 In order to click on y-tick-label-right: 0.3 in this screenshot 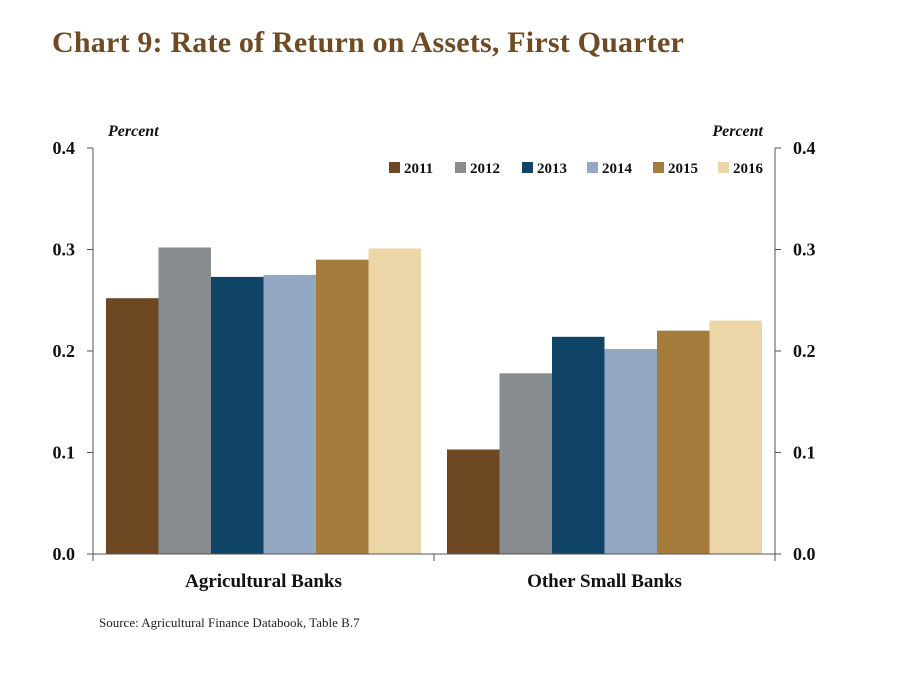, I will do `click(804, 250)`.